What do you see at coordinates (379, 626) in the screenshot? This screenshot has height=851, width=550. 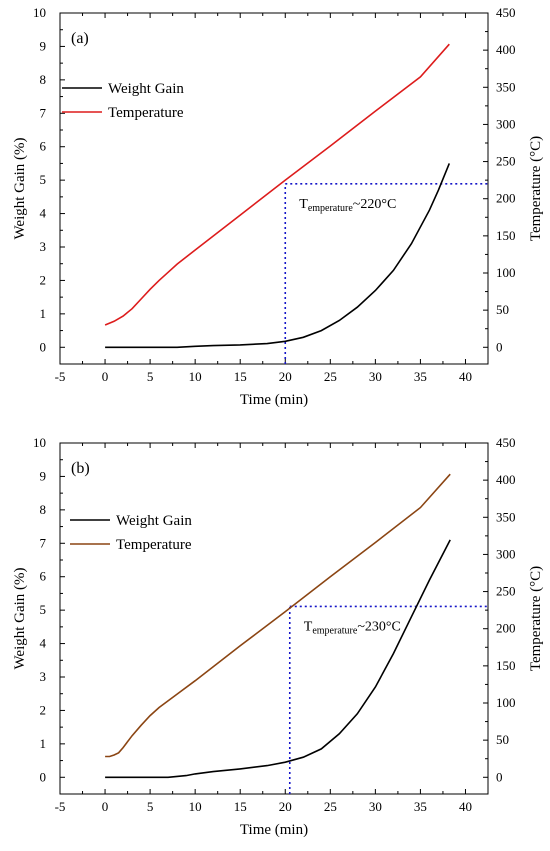 I see `annotation-text-tail: ~230°C` at bounding box center [379, 626].